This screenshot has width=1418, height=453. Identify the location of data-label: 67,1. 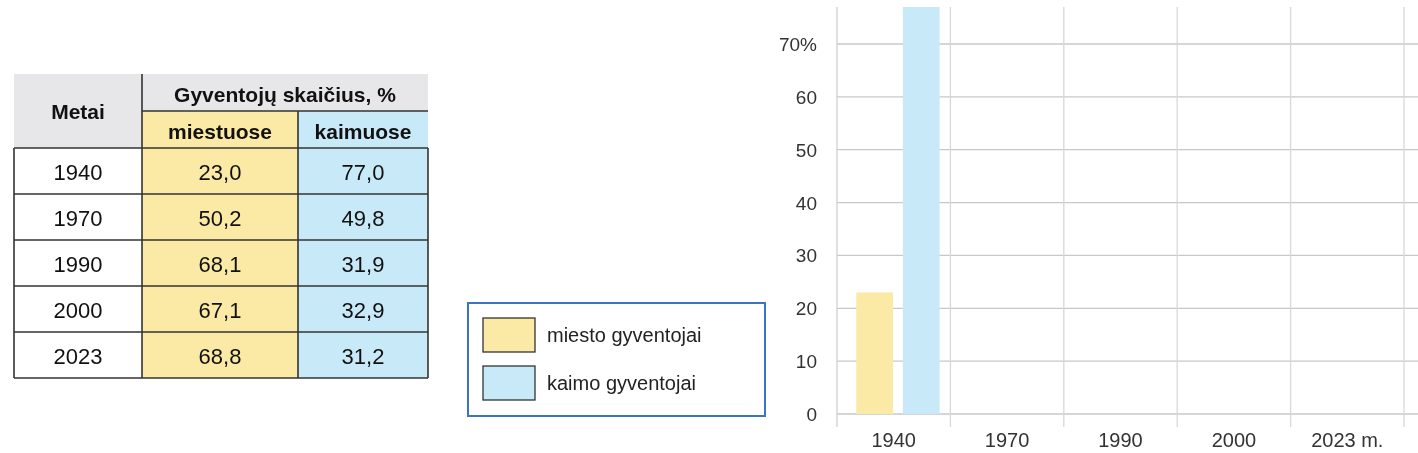
(220, 310).